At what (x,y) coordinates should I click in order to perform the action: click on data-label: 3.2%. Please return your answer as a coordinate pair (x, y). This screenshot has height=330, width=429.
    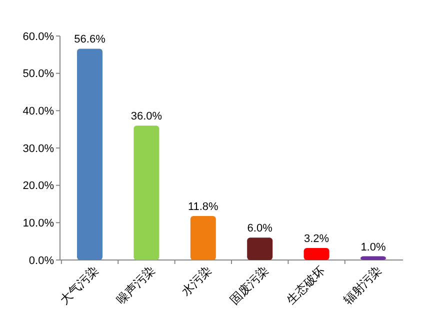
    Looking at the image, I should click on (317, 239).